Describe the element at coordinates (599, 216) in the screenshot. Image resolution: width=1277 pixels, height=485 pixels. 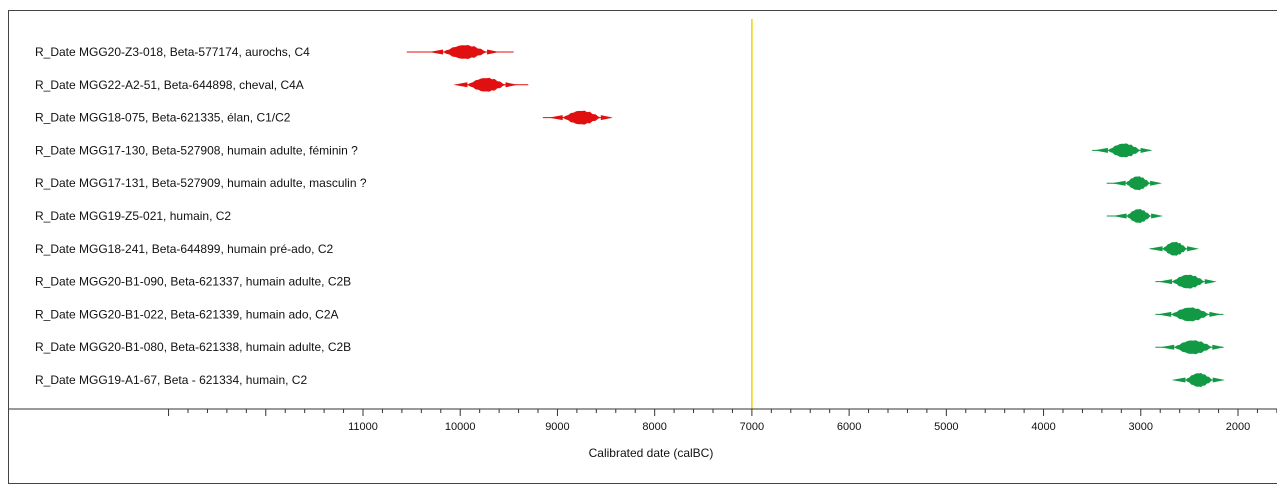
I see `date-row: R_Date MGG19-Z5-021, humain, C2` at that location.